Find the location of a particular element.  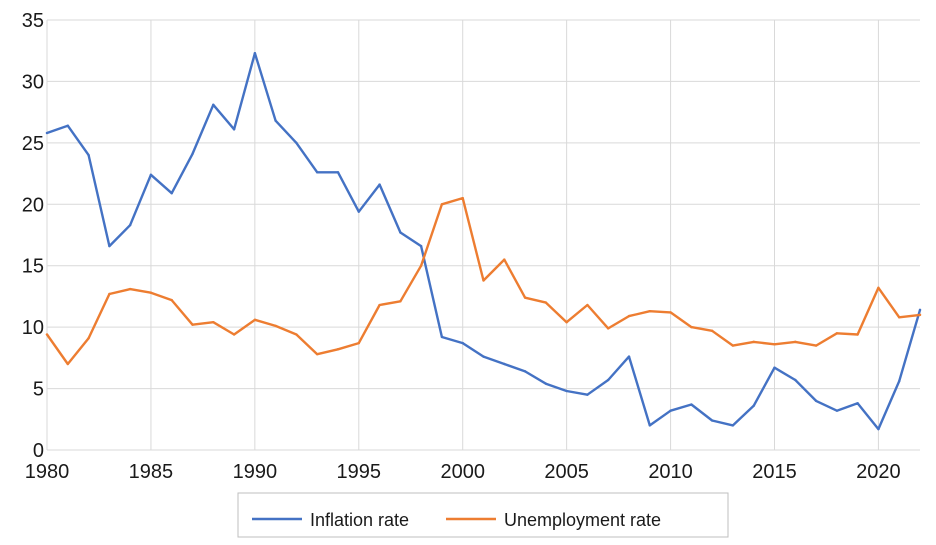

x-tick-label: 1980 is located at coordinates (47, 472).